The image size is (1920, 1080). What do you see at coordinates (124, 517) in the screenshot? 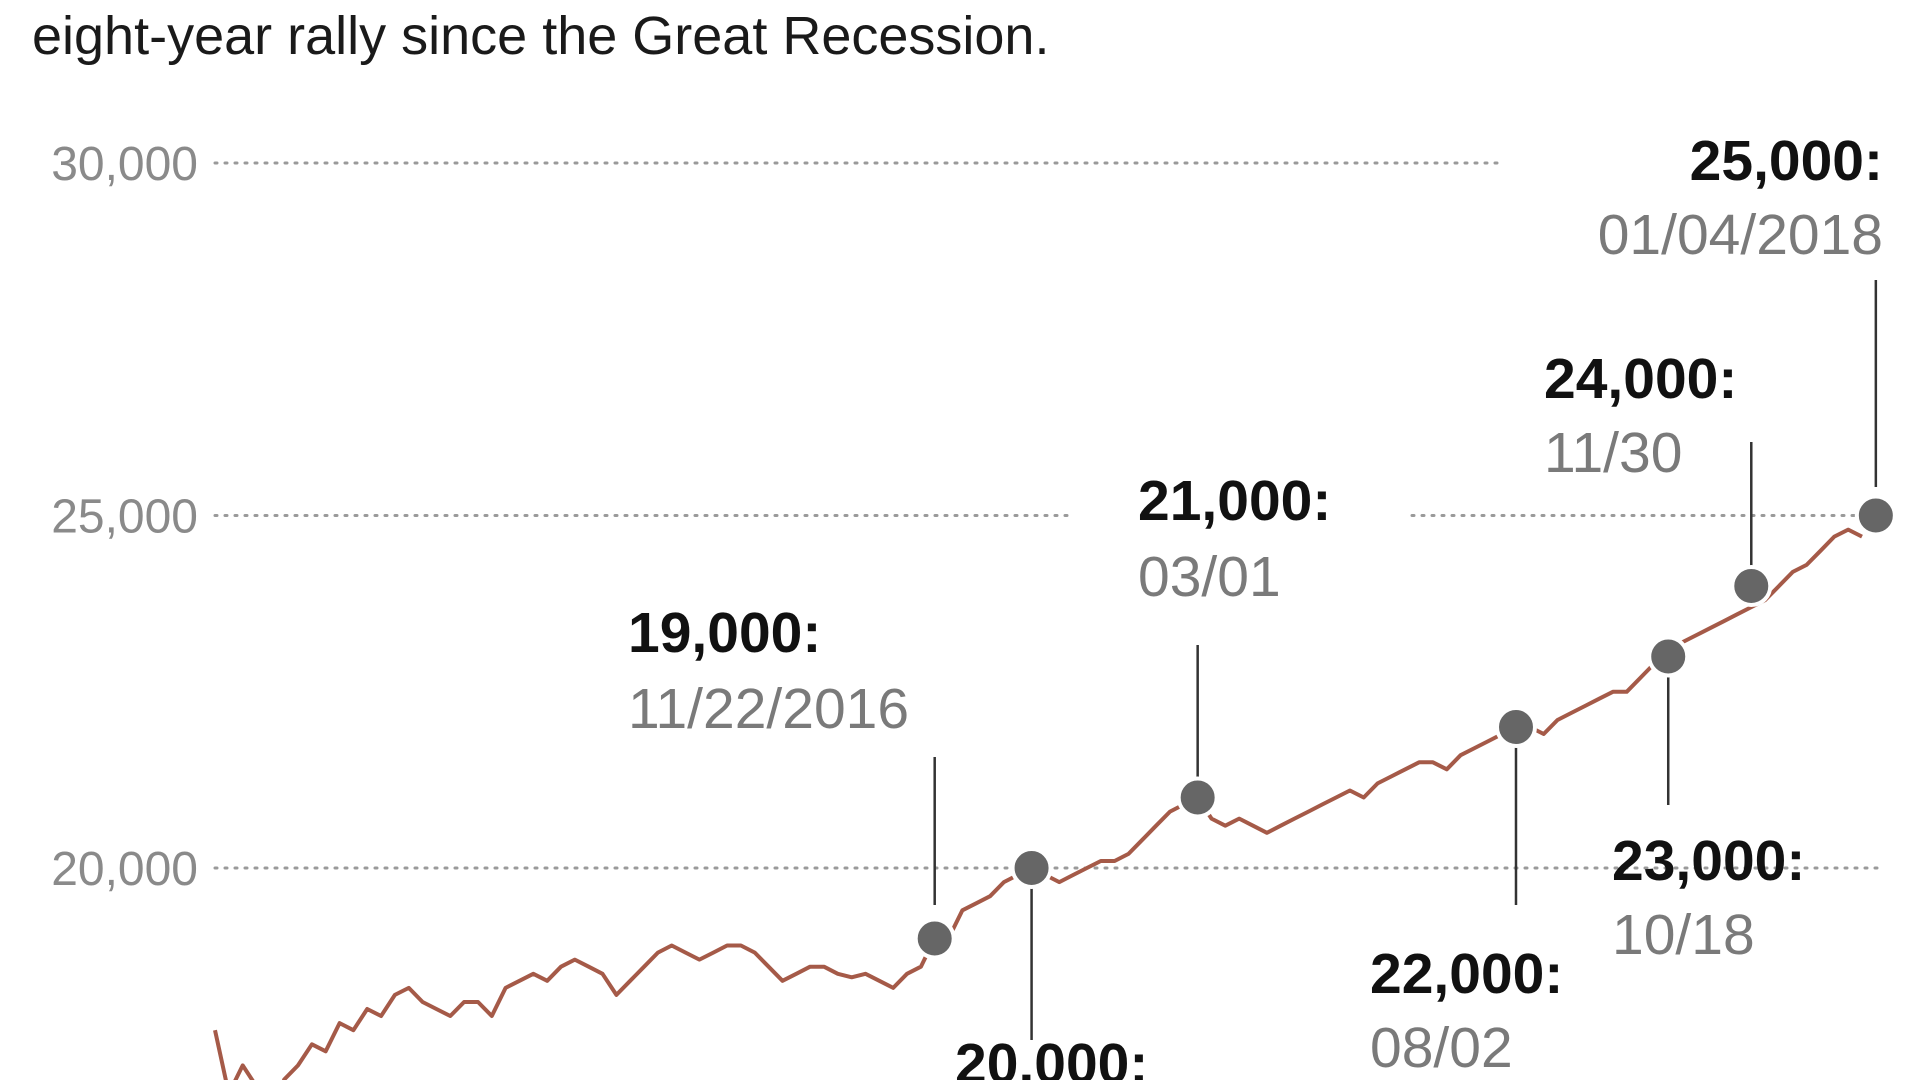
I see `y-tick-label: 25,000` at bounding box center [124, 517].